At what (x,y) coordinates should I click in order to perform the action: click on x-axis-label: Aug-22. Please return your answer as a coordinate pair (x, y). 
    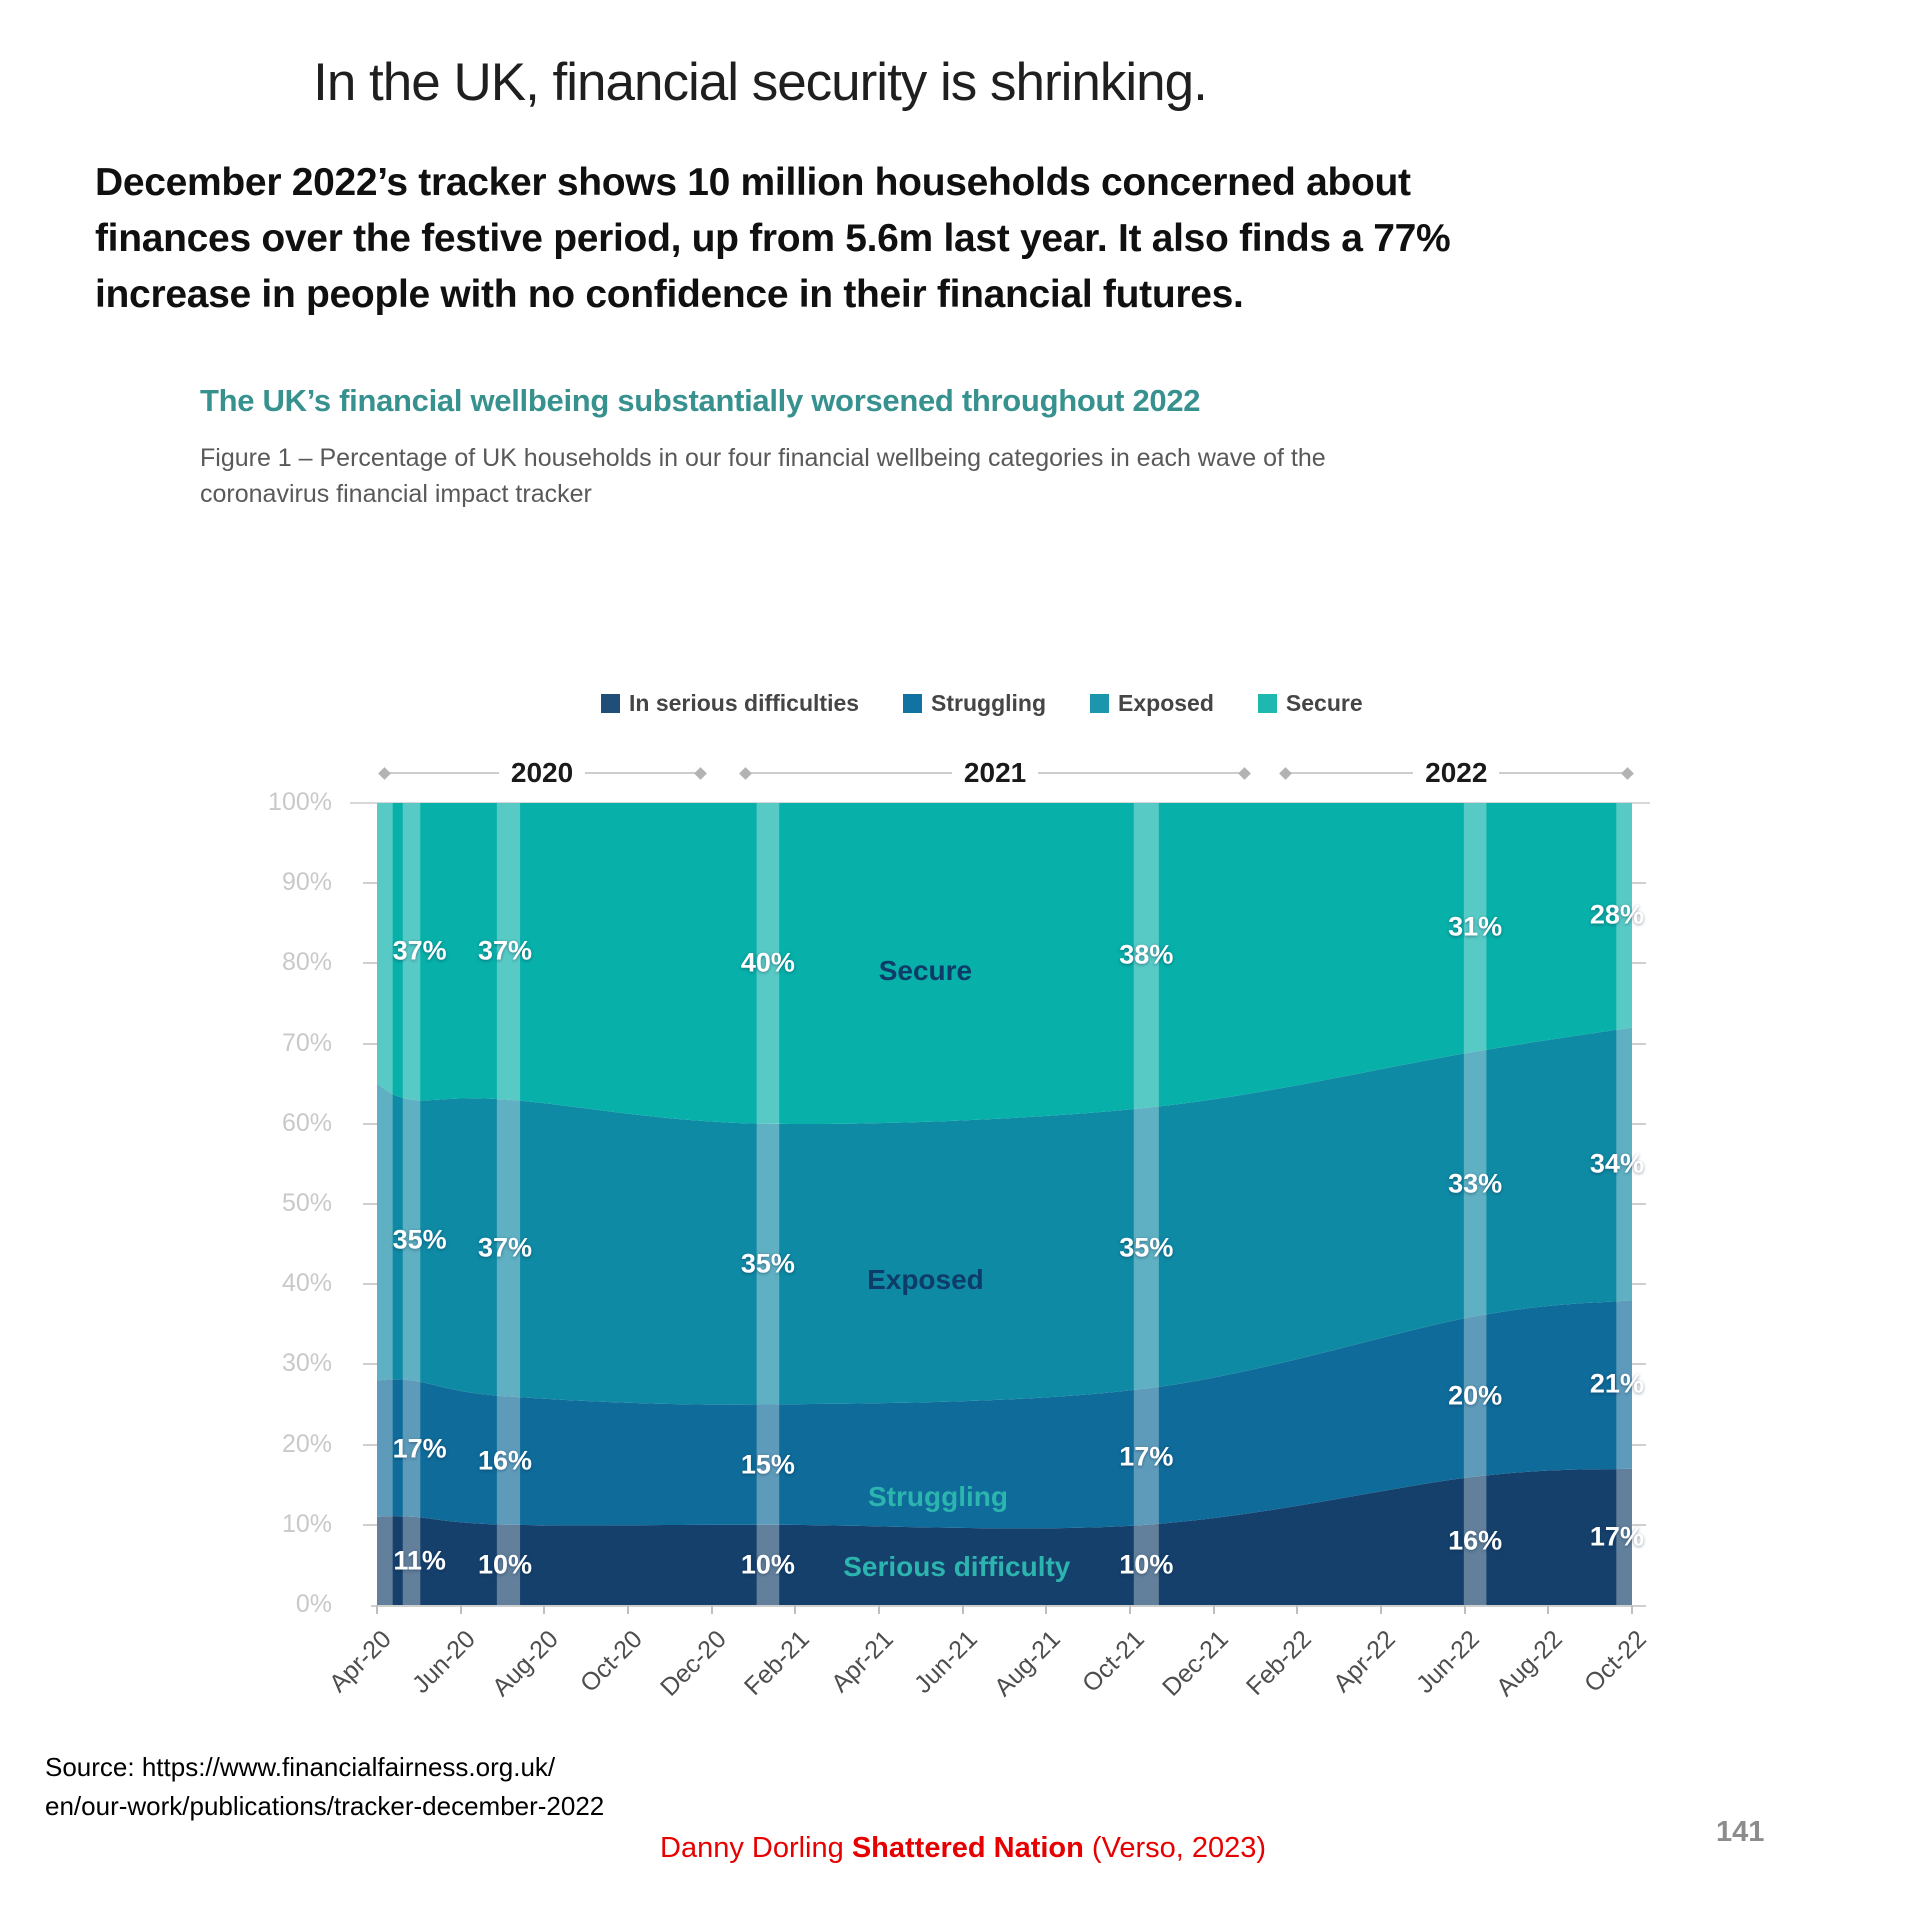
    Looking at the image, I should click on (1530, 1663).